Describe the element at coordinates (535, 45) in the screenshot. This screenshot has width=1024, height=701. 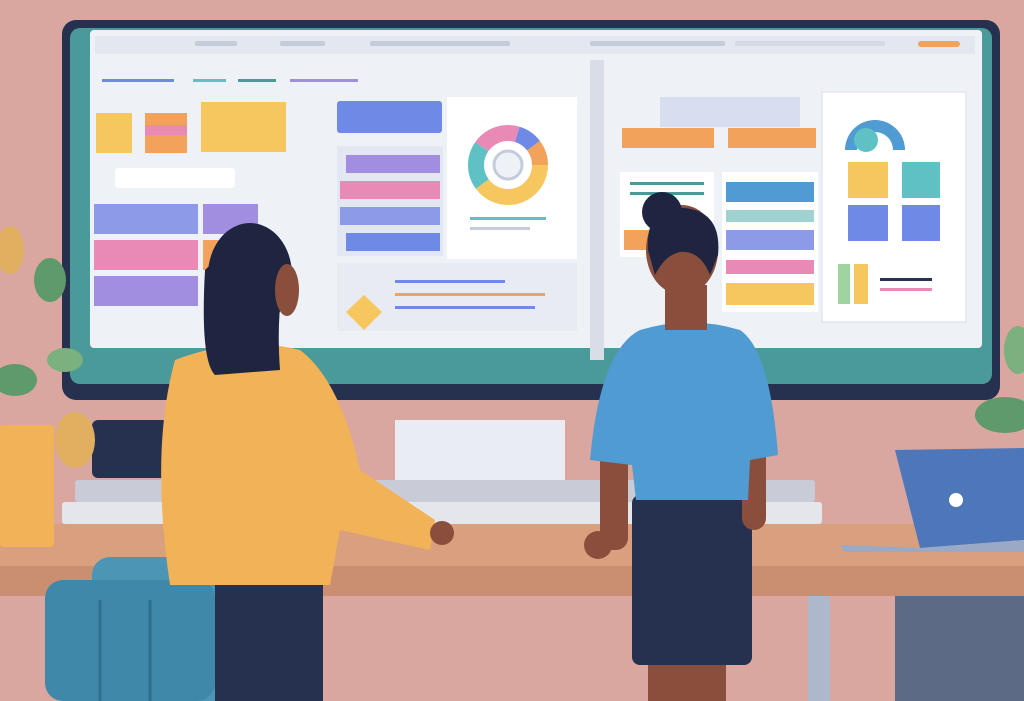
I see `top-bar` at that location.